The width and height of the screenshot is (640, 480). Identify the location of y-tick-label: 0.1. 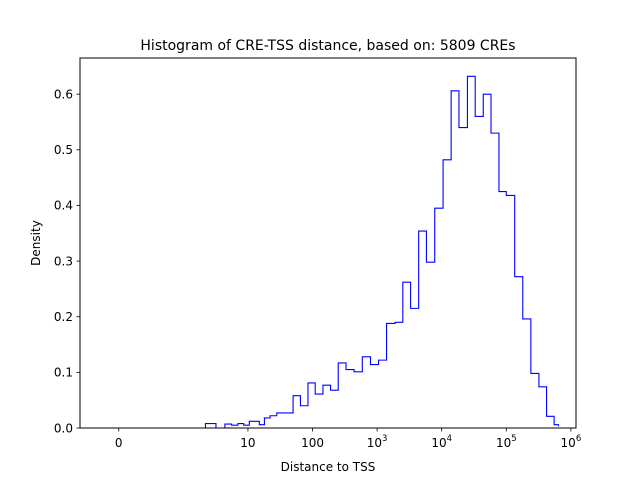
(63, 373).